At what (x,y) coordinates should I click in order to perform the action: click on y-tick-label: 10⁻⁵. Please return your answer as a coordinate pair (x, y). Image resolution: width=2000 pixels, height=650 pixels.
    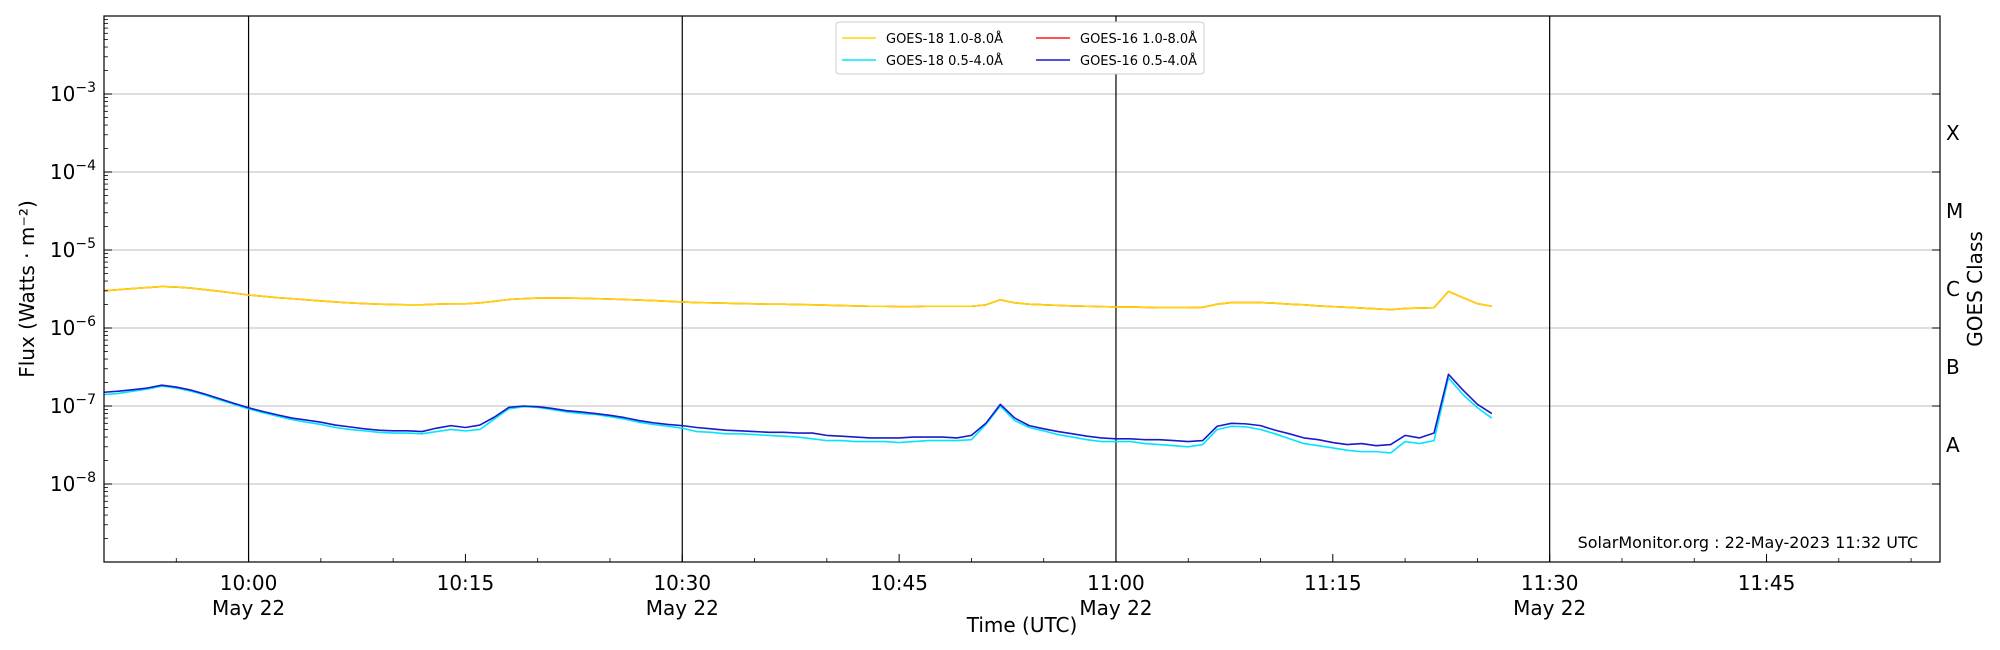
    Looking at the image, I should click on (73, 249).